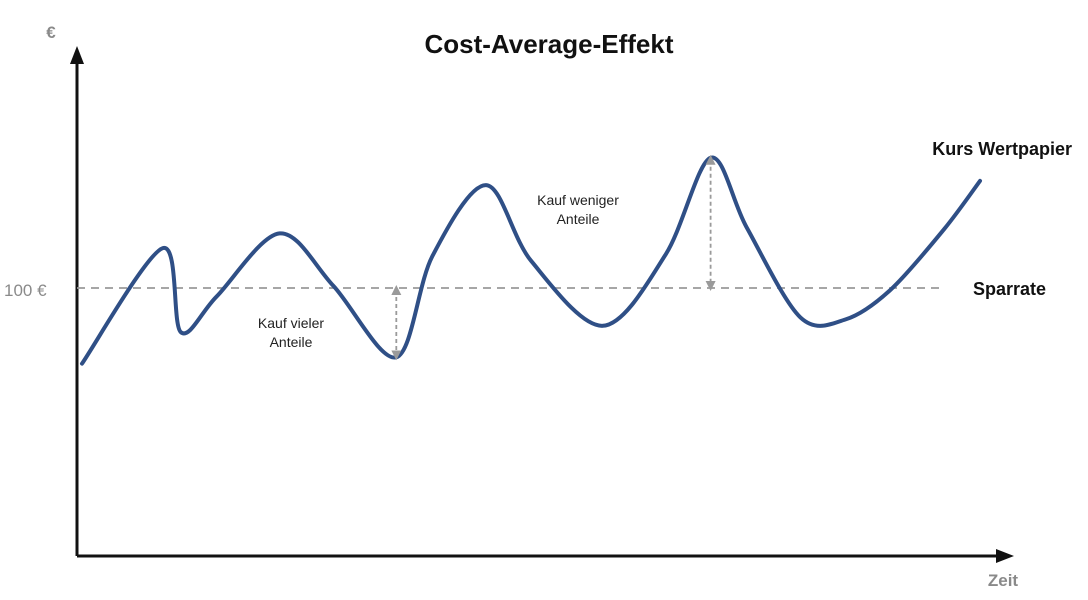 This screenshot has height=600, width=1088. Describe the element at coordinates (291, 323) in the screenshot. I see `annotation-kauf-vieler-line-1: Kauf vieler` at that location.